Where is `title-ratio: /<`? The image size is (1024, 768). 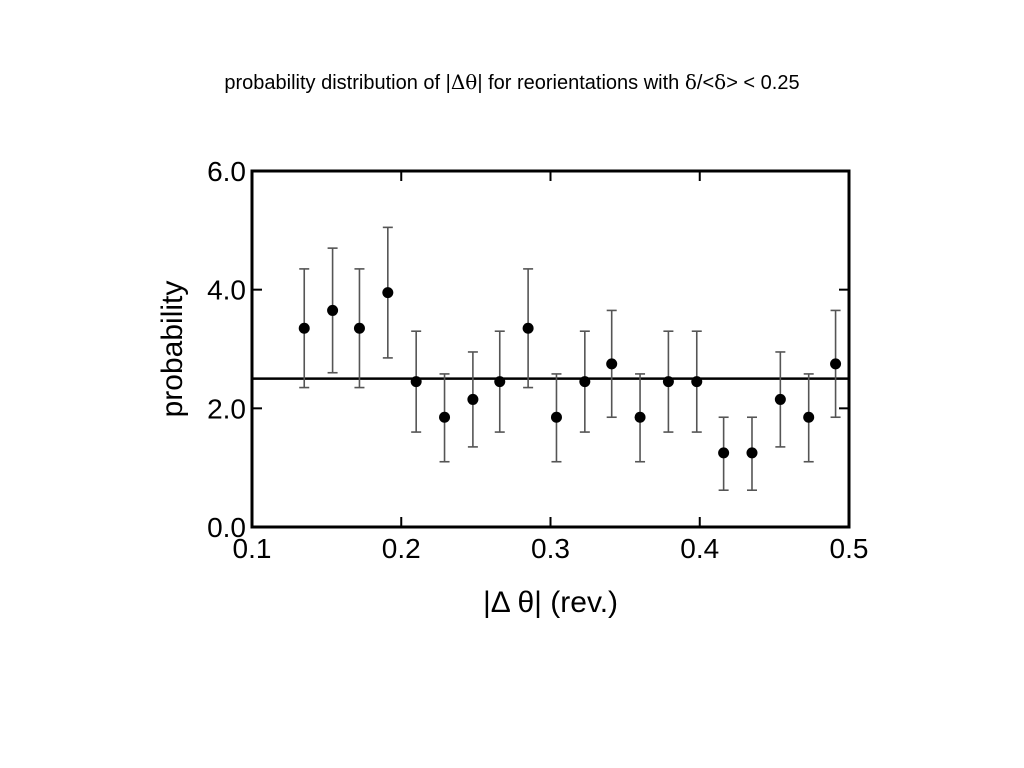
title-ratio: /< is located at coordinates (705, 83).